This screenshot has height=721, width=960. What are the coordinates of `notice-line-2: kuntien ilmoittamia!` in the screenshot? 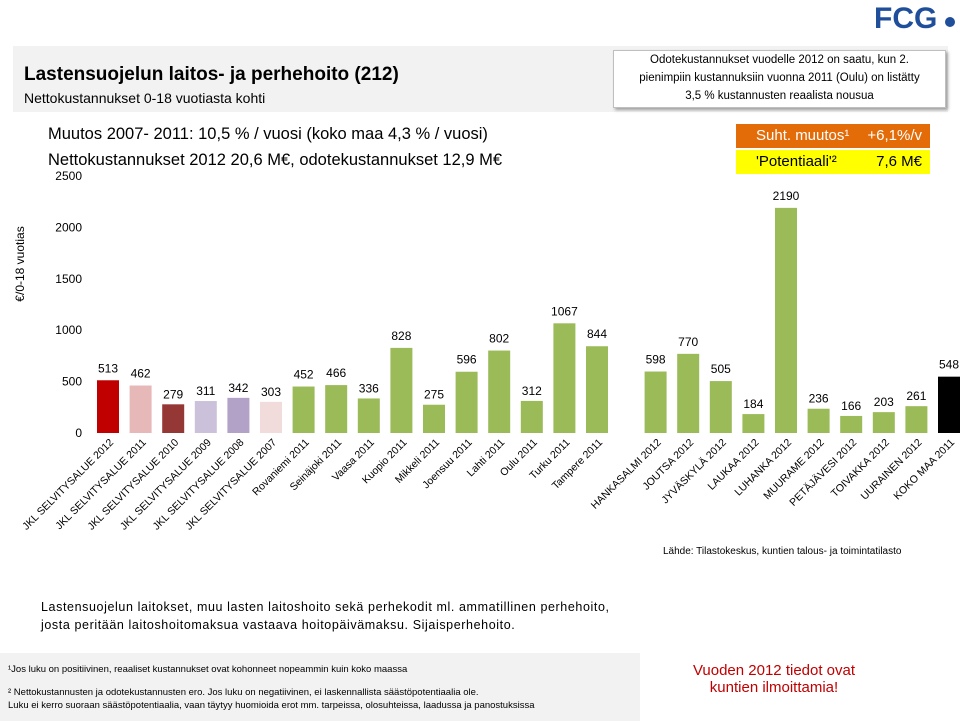 It's located at (774, 687).